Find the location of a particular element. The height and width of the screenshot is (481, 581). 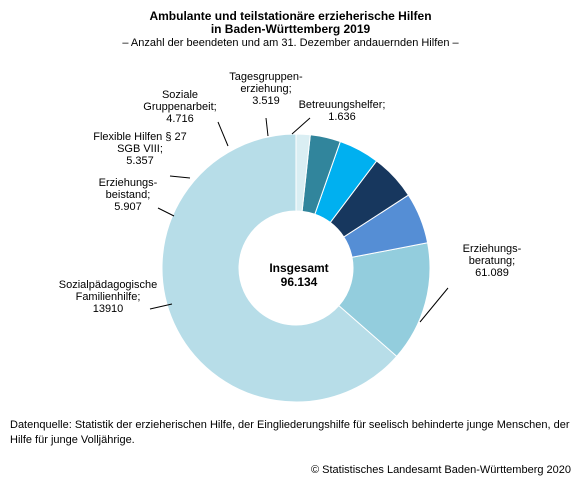

slice-label: Sozialpädagogische Familienhilfe; 13910 is located at coordinates (108, 297).